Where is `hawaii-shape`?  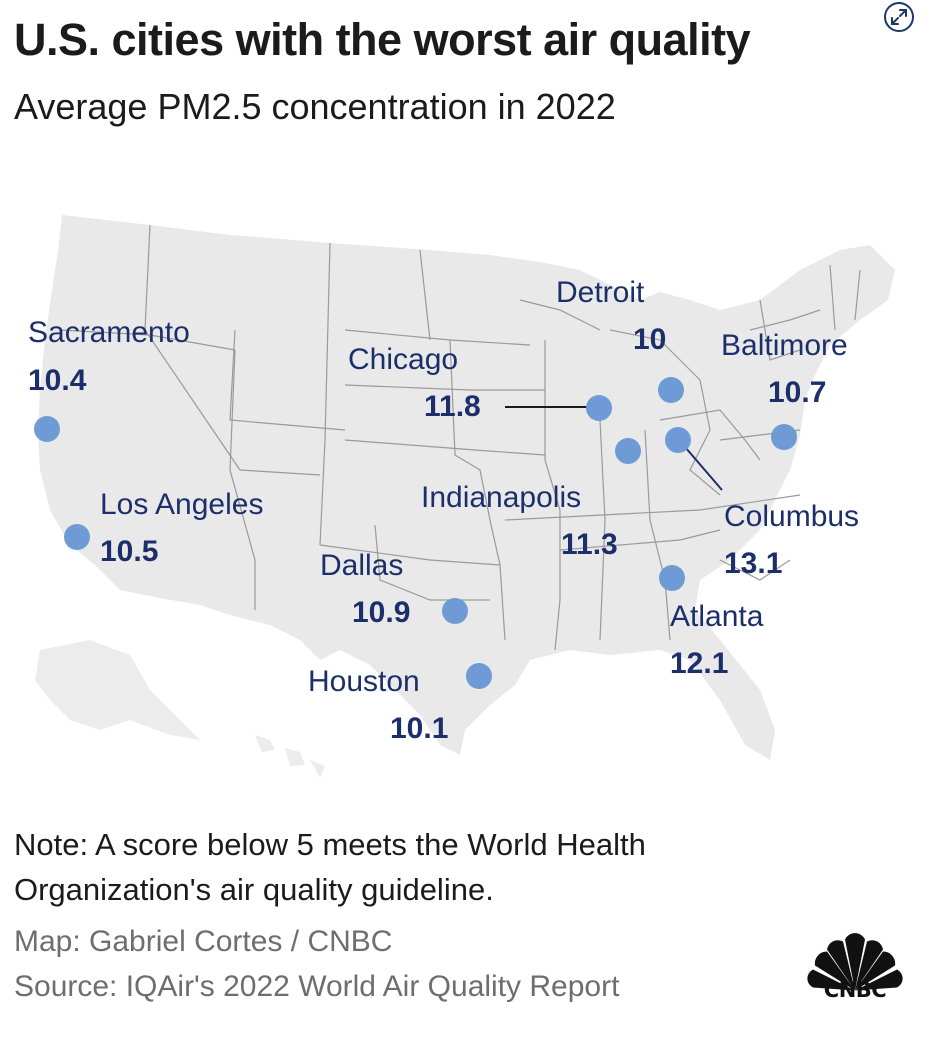
hawaii-shape is located at coordinates (290, 756).